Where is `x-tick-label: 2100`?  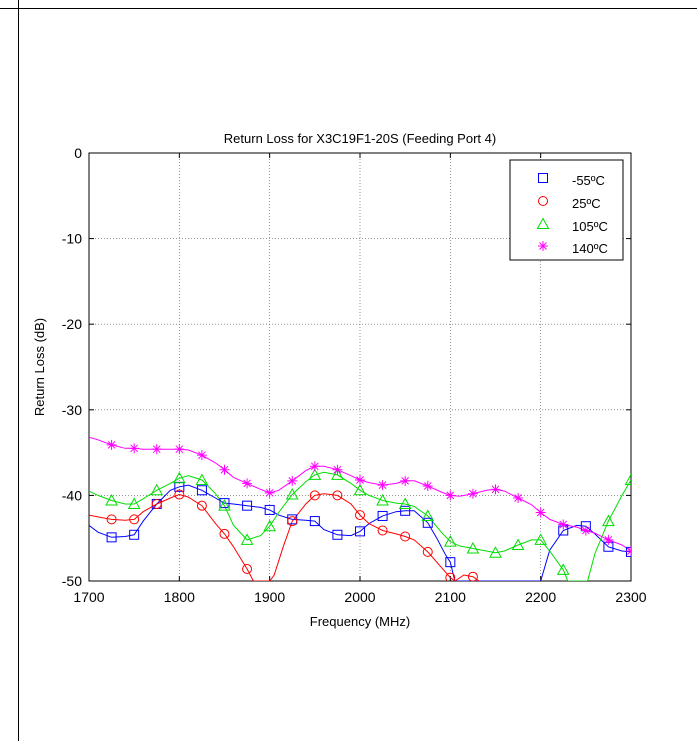
x-tick-label: 2100 is located at coordinates (450, 597).